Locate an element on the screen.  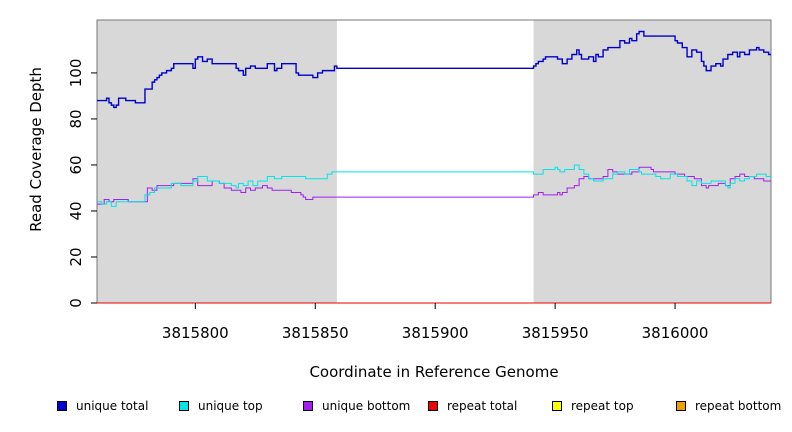
y-axis: 0 20 40 60 80 100 is located at coordinates (82, 183).